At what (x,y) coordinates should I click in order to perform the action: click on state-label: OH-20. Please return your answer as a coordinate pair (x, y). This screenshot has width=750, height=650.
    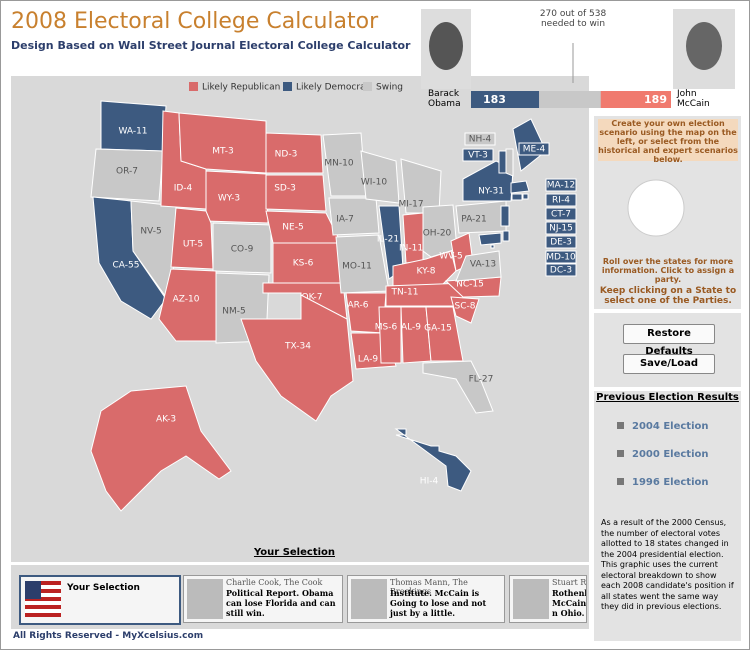
    Looking at the image, I should click on (437, 234).